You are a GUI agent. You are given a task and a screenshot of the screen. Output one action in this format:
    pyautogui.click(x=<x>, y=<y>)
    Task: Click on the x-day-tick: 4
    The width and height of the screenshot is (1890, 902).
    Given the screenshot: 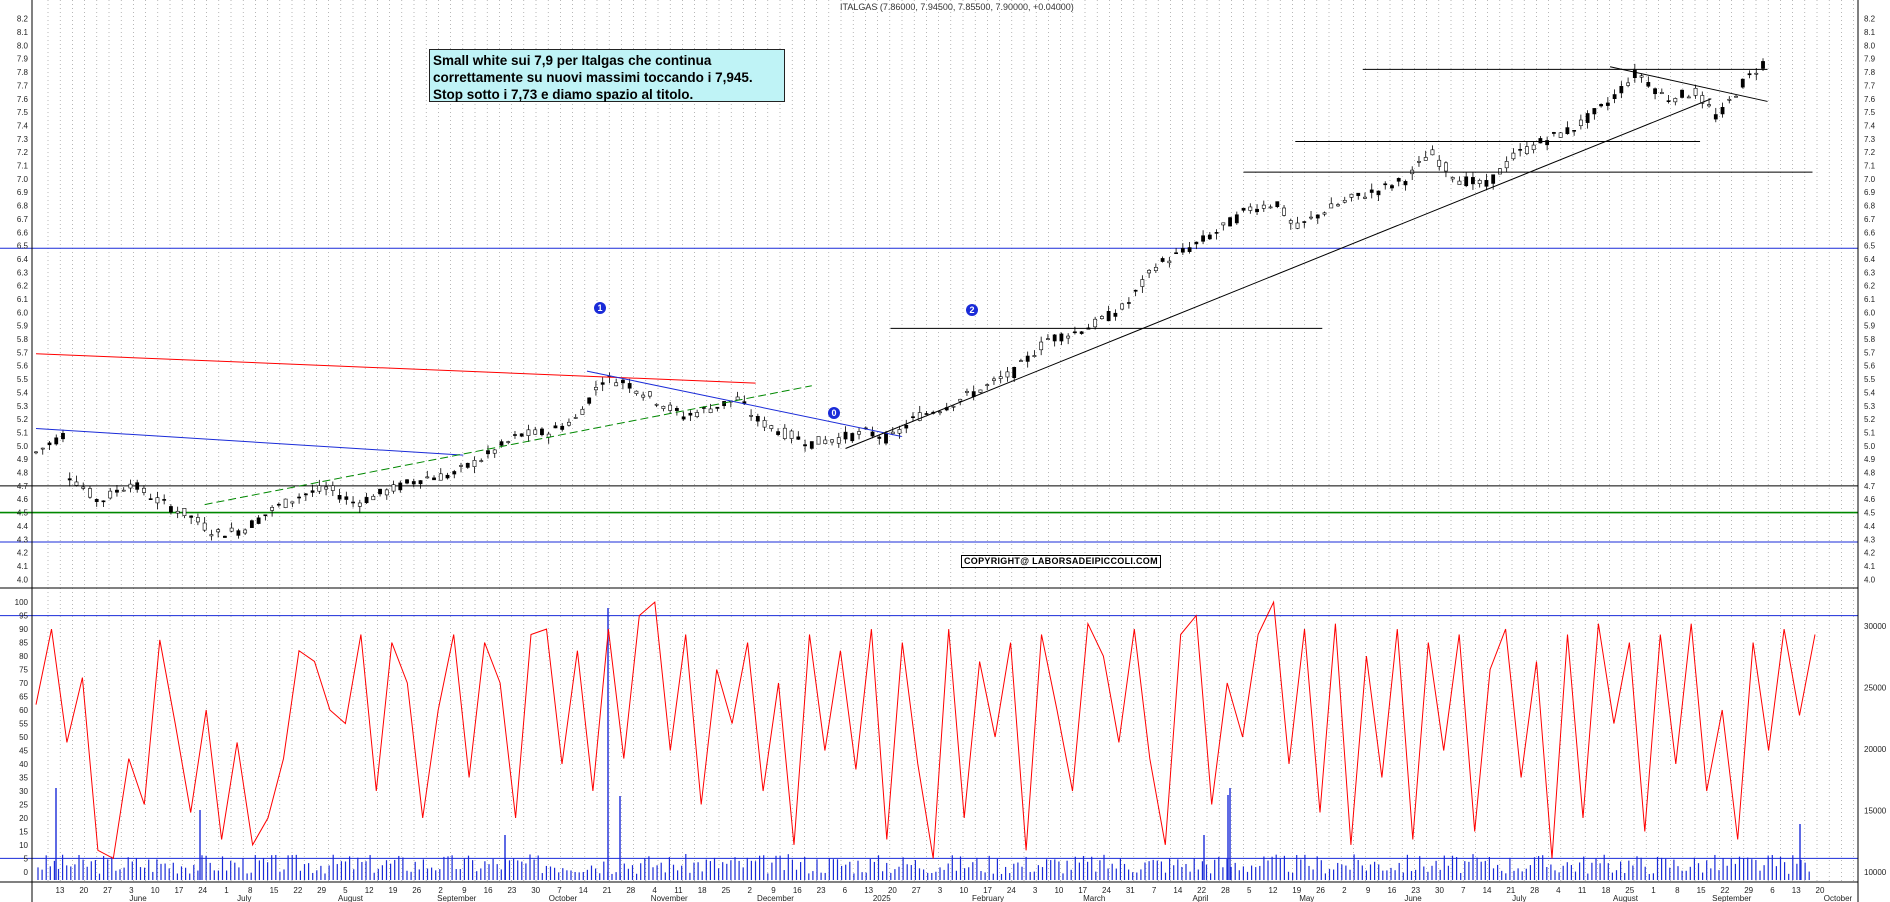 What is the action you would take?
    pyautogui.click(x=654, y=890)
    